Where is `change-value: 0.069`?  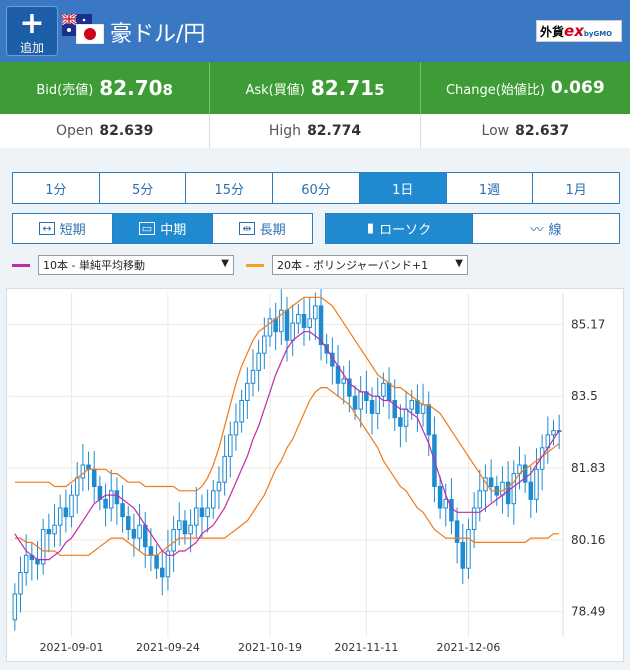 change-value: 0.069 is located at coordinates (577, 88).